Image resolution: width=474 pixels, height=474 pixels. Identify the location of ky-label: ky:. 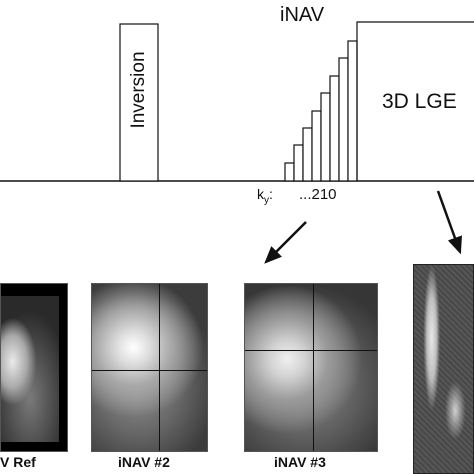
(265, 196).